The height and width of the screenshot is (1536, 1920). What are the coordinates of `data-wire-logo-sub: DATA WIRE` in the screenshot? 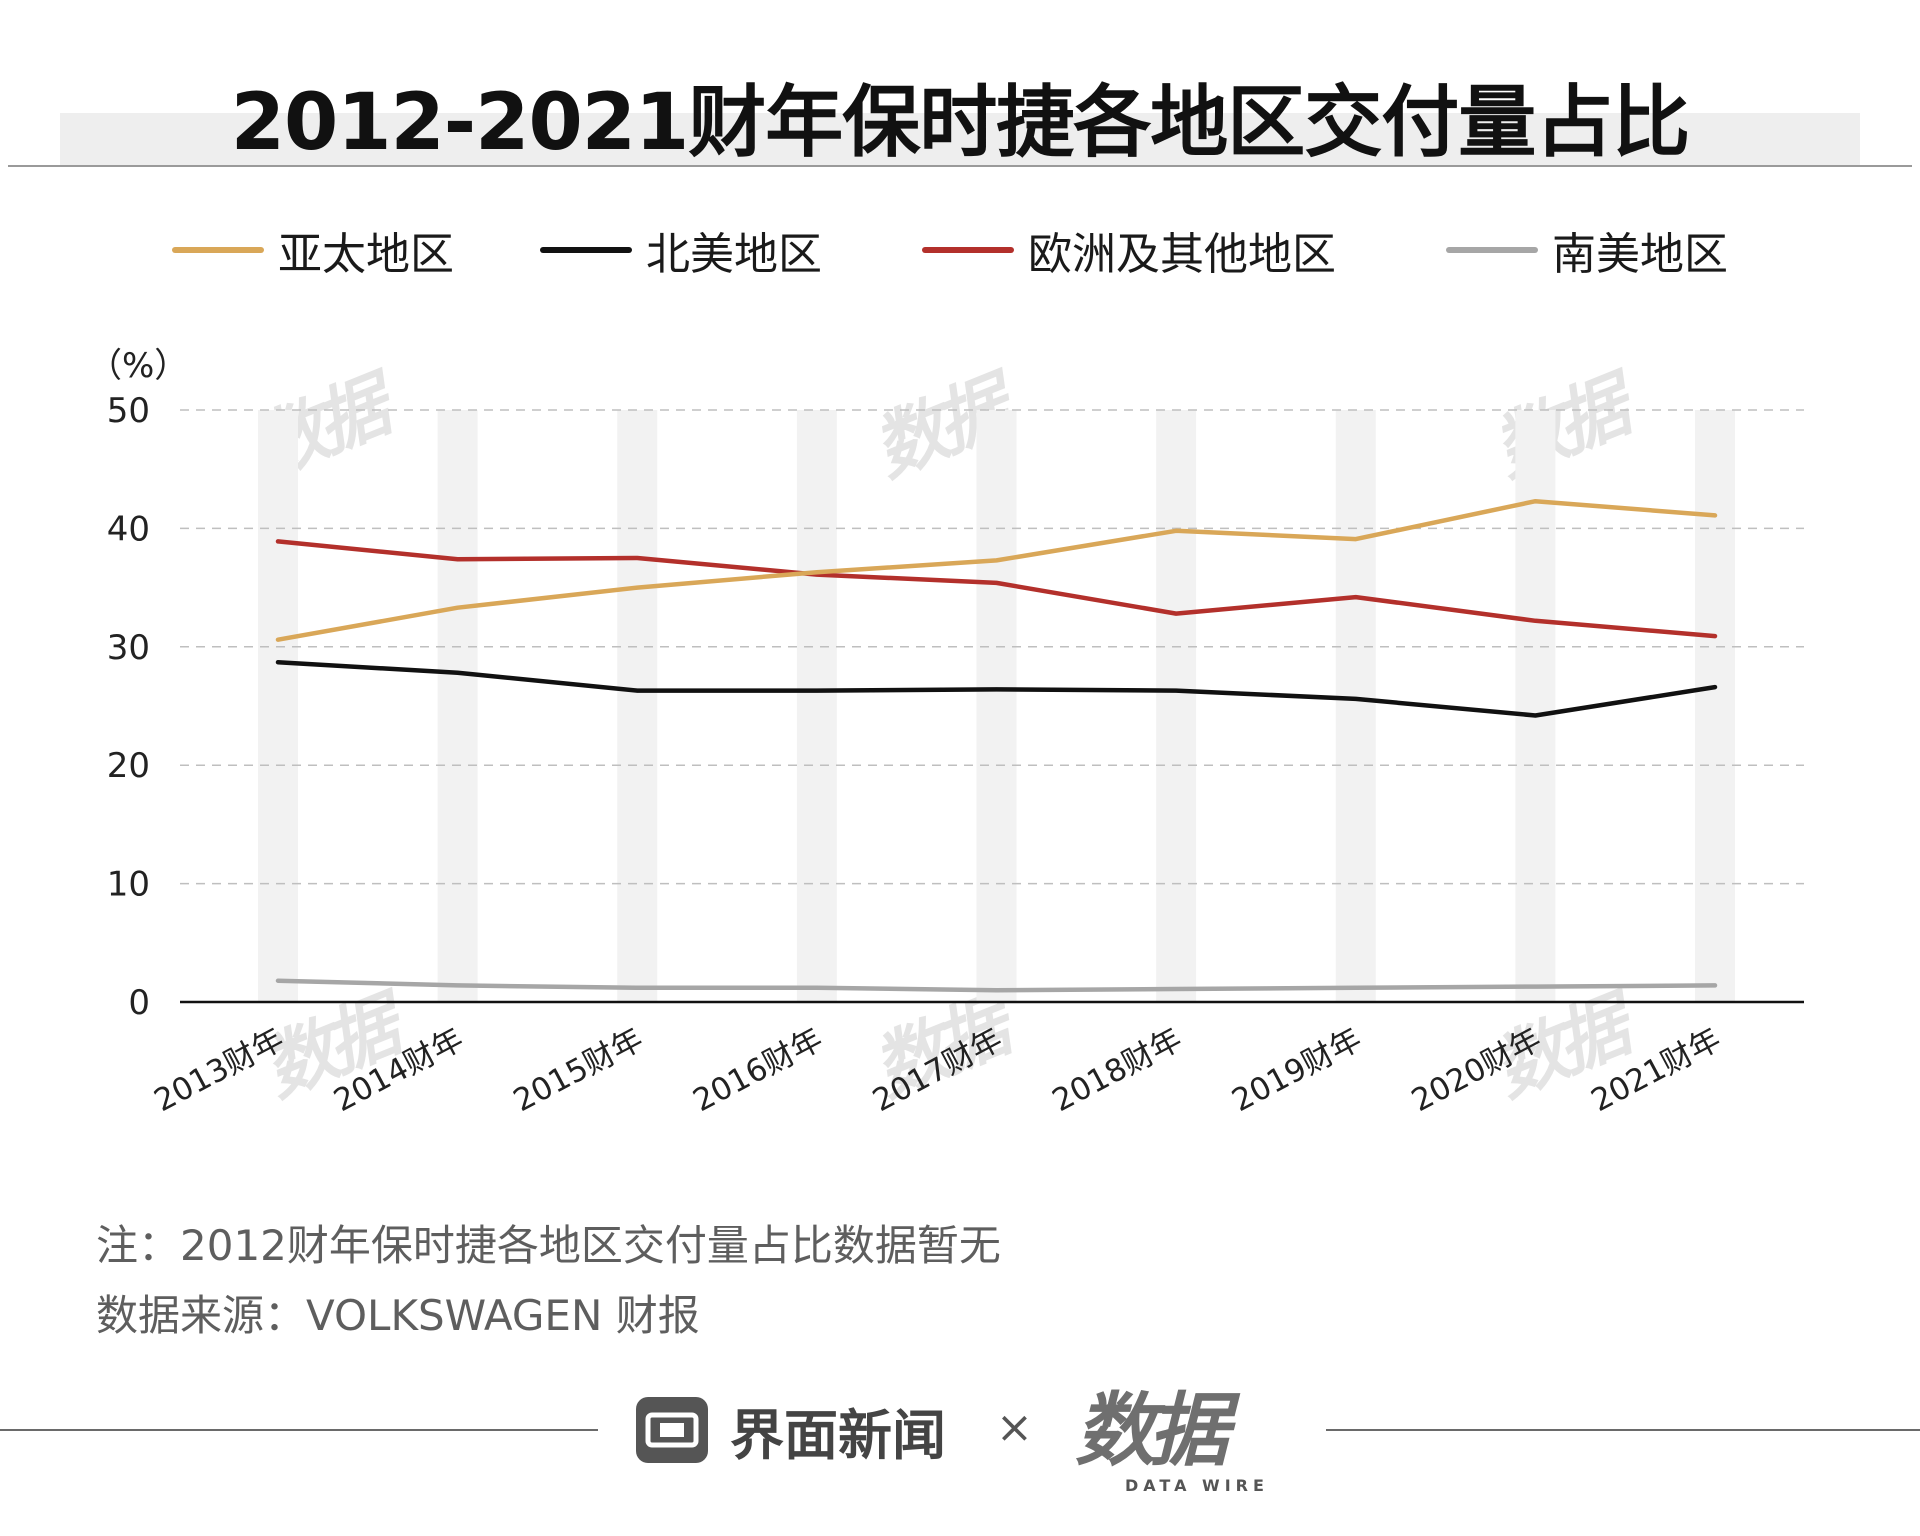 It's located at (1197, 1485).